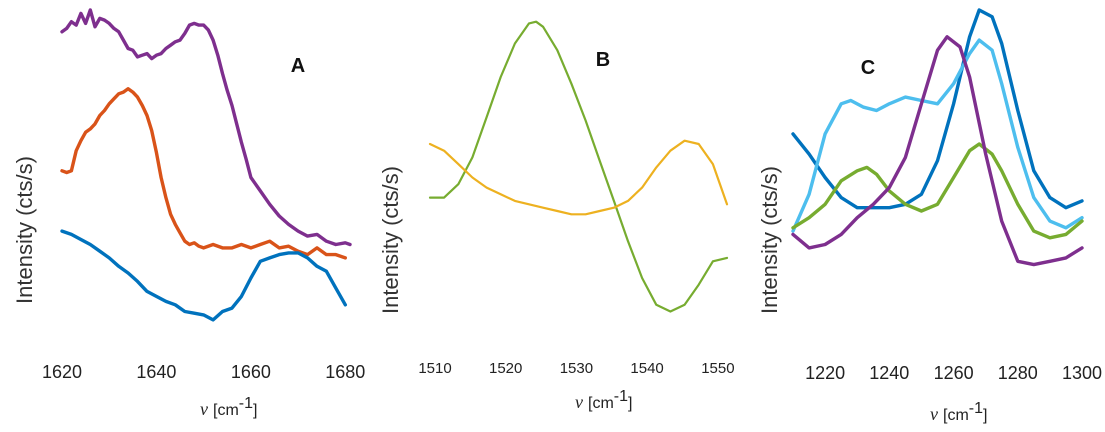  What do you see at coordinates (889, 373) in the screenshot?
I see `x-tick-label: 1240` at bounding box center [889, 373].